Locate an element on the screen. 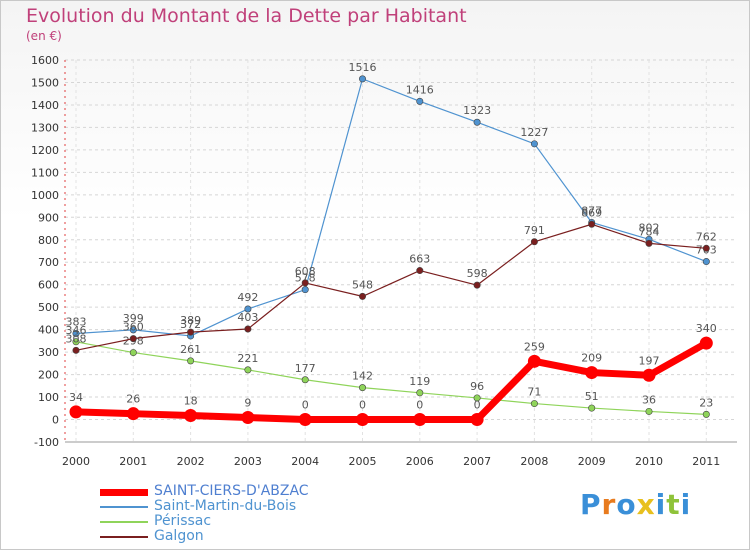 This screenshot has height=550, width=750. data-label: 383 is located at coordinates (76, 321).